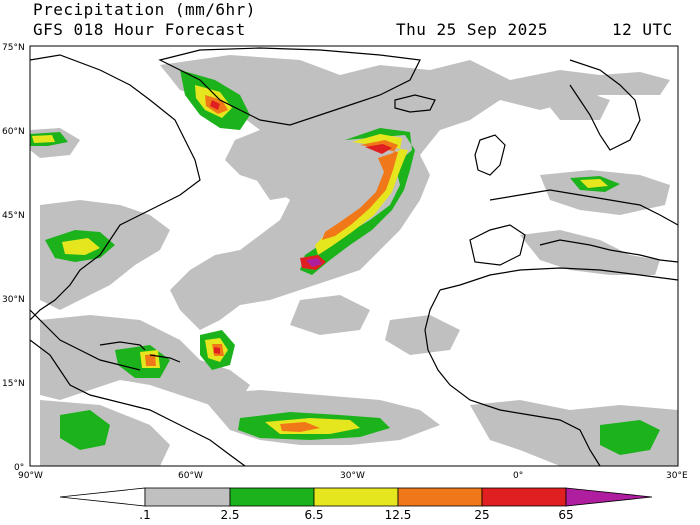 The width and height of the screenshot is (700, 525). Describe the element at coordinates (13, 216) in the screenshot. I see `lat-label: 45°N` at that location.